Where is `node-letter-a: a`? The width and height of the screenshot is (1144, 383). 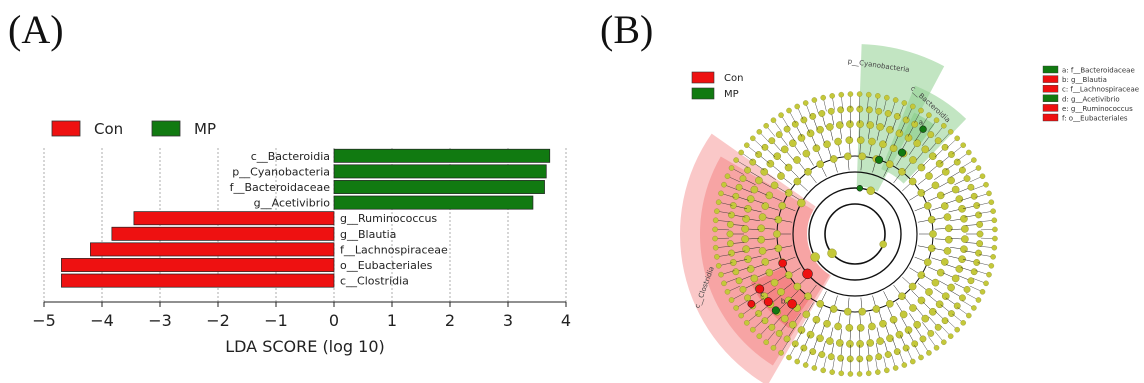
node-letter-a: a is located at coordinates (921, 122).